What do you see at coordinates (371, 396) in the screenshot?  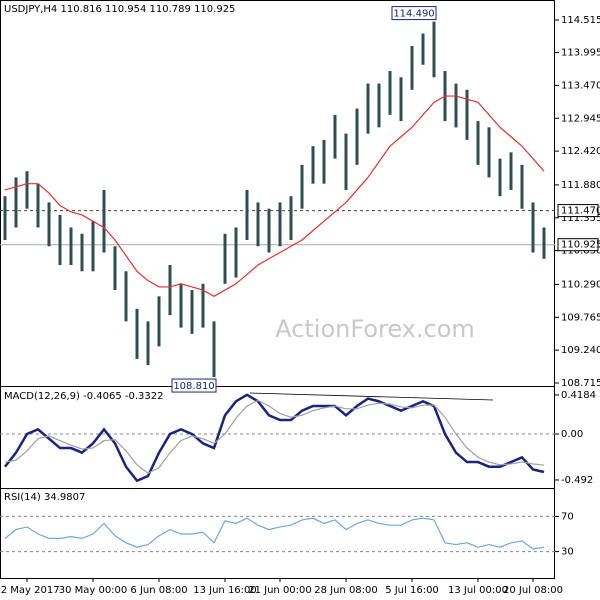 I see `trend-line` at bounding box center [371, 396].